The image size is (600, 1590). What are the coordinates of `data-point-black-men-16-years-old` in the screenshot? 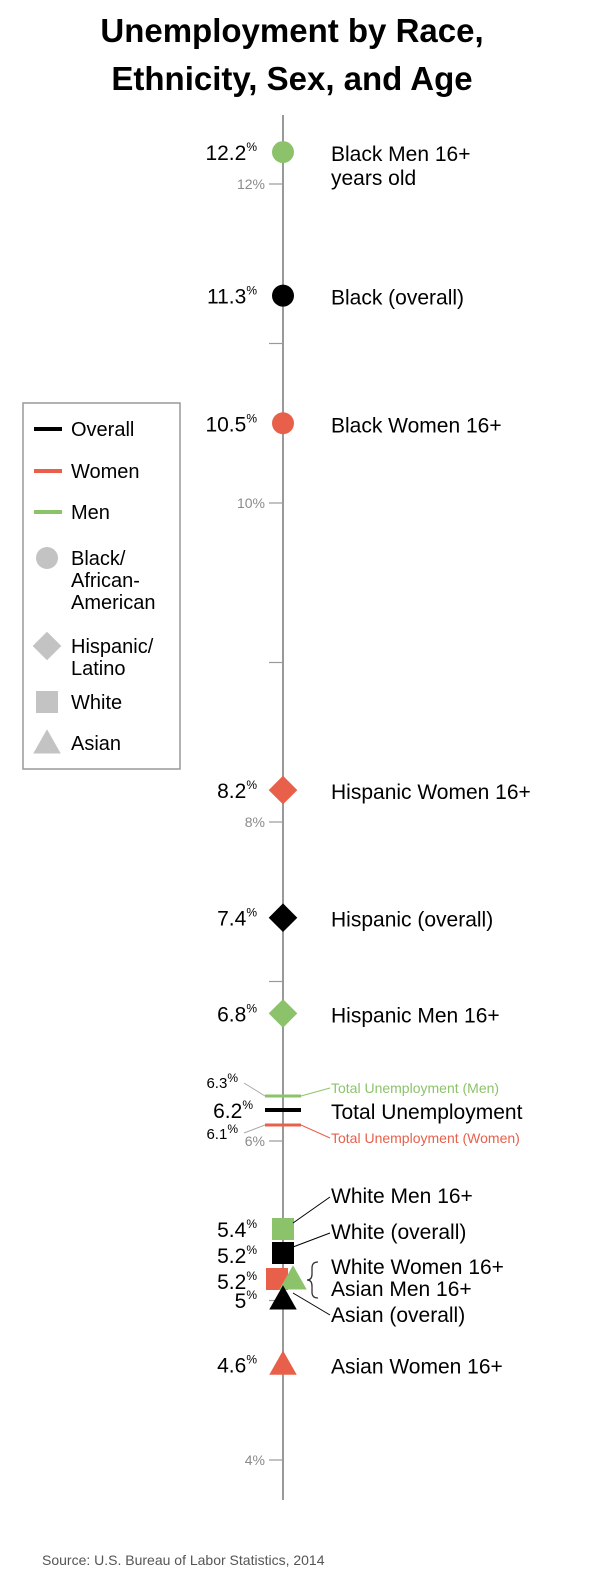 It's located at (283, 152).